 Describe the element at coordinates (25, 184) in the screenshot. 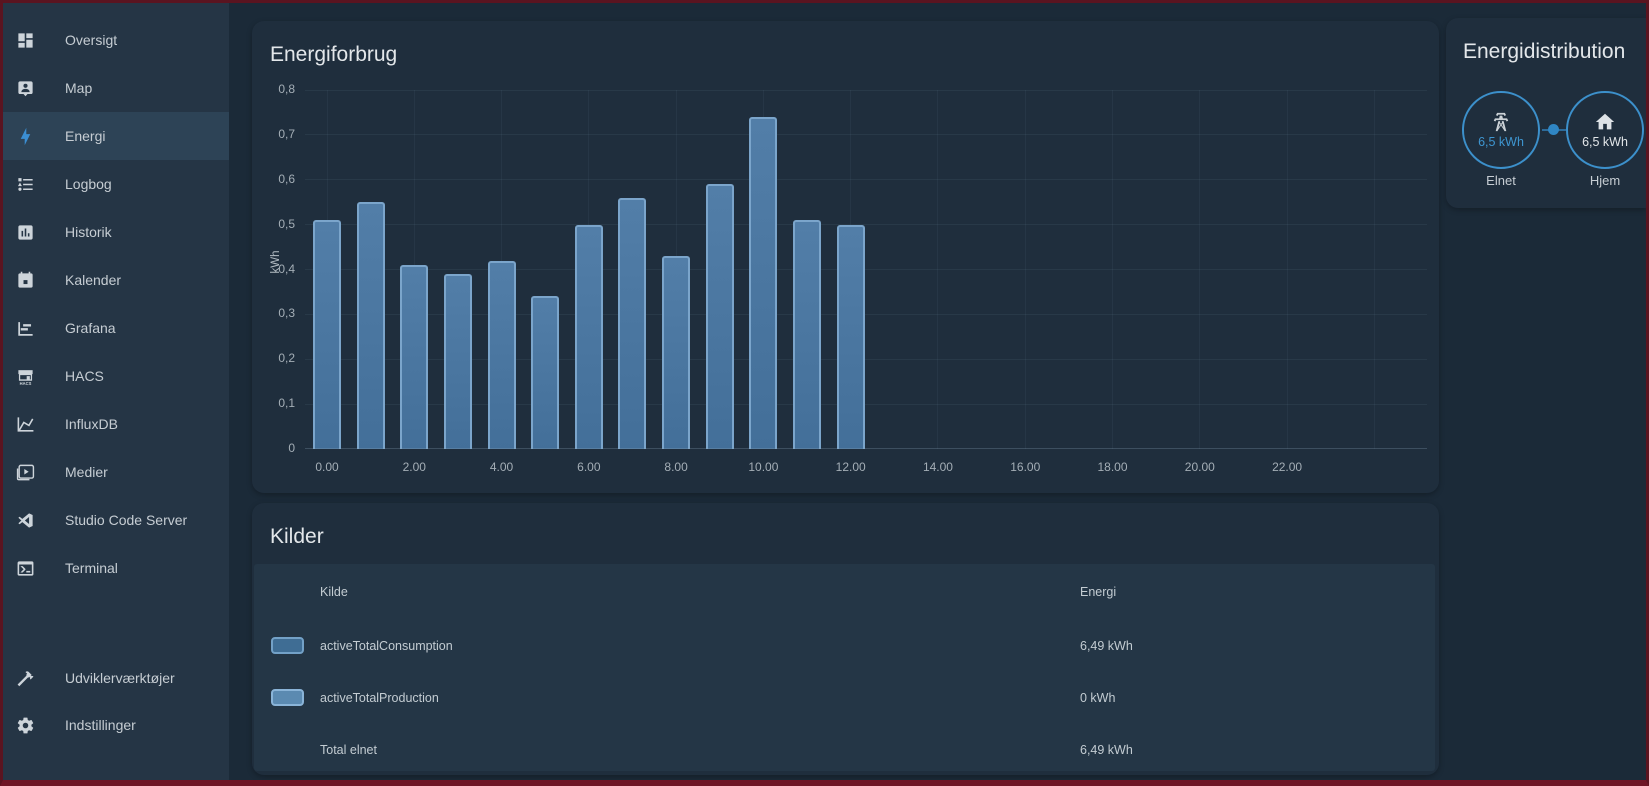

I see `bulleted-list-icon` at that location.